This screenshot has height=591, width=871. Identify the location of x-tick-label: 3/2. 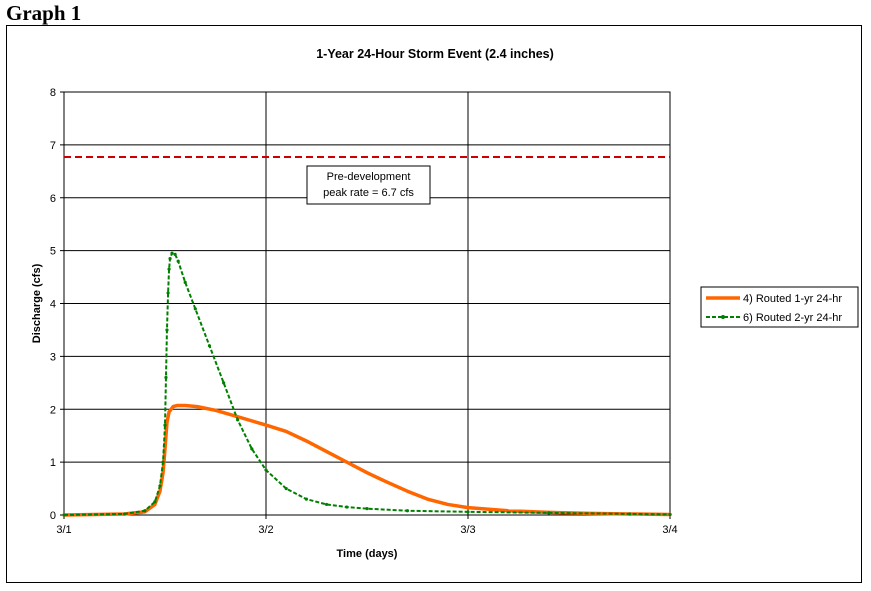
(265, 530).